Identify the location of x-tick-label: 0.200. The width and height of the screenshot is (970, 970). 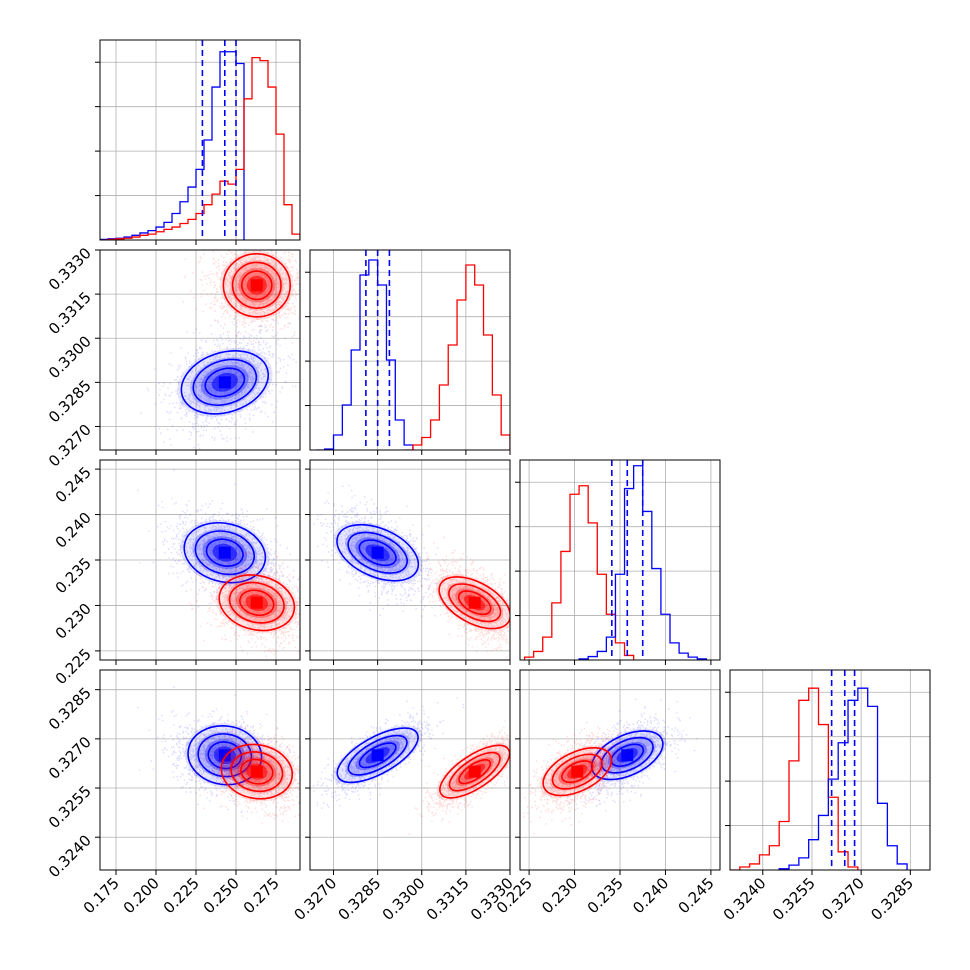
(141, 895).